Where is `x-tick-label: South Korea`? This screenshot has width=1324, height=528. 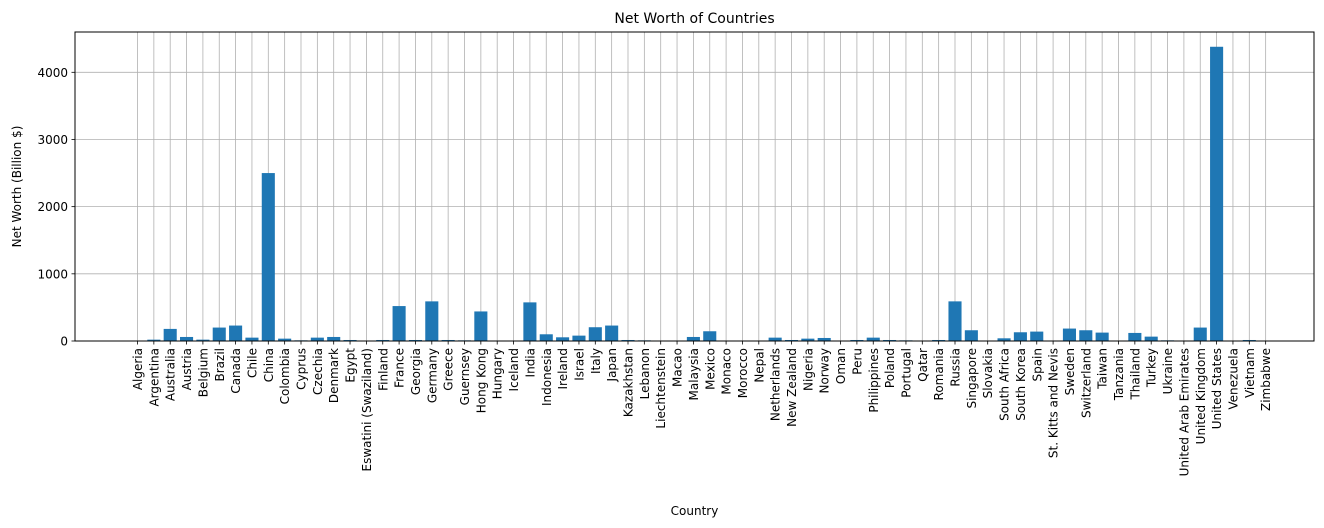
x-tick-label: South Korea is located at coordinates (1021, 384).